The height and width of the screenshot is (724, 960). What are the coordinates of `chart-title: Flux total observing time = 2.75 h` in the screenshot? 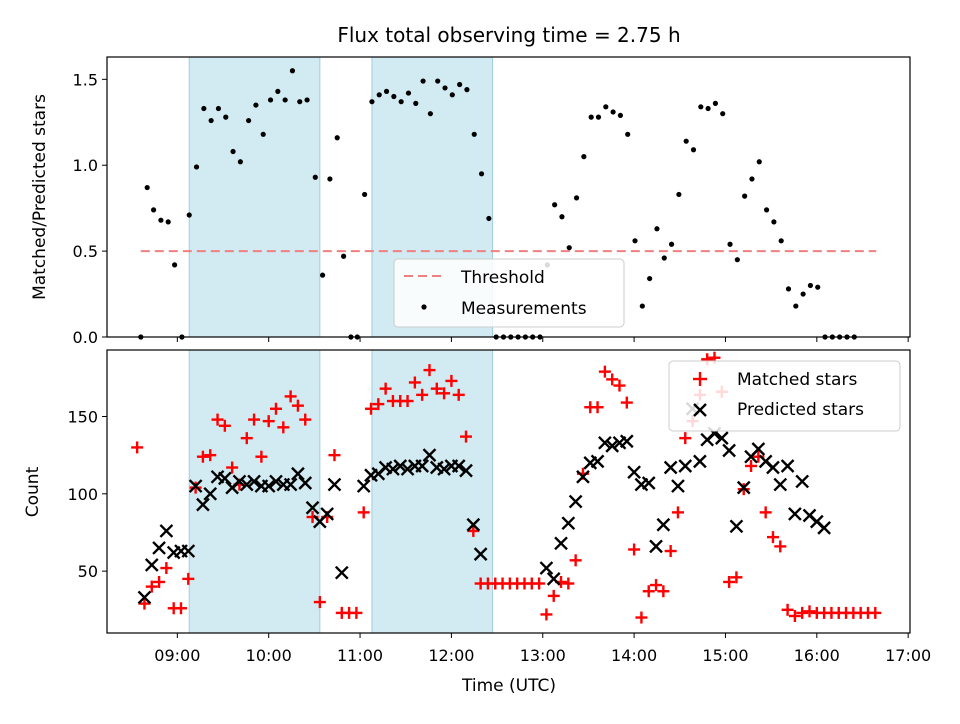 It's located at (508, 35).